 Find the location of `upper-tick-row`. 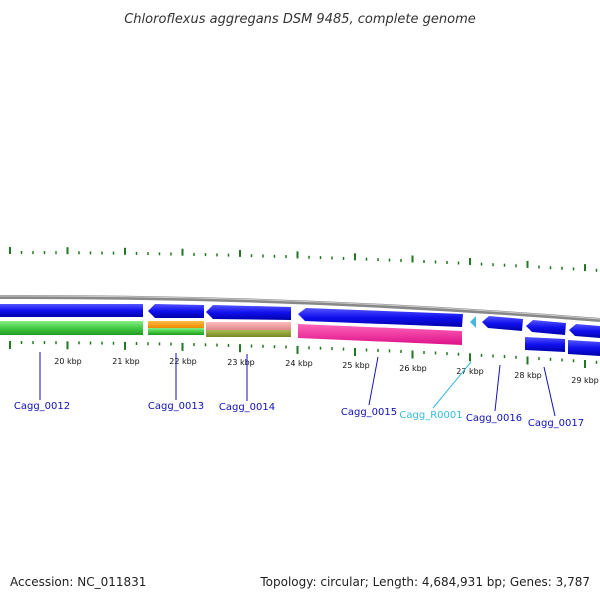

upper-tick-row is located at coordinates (303, 259).